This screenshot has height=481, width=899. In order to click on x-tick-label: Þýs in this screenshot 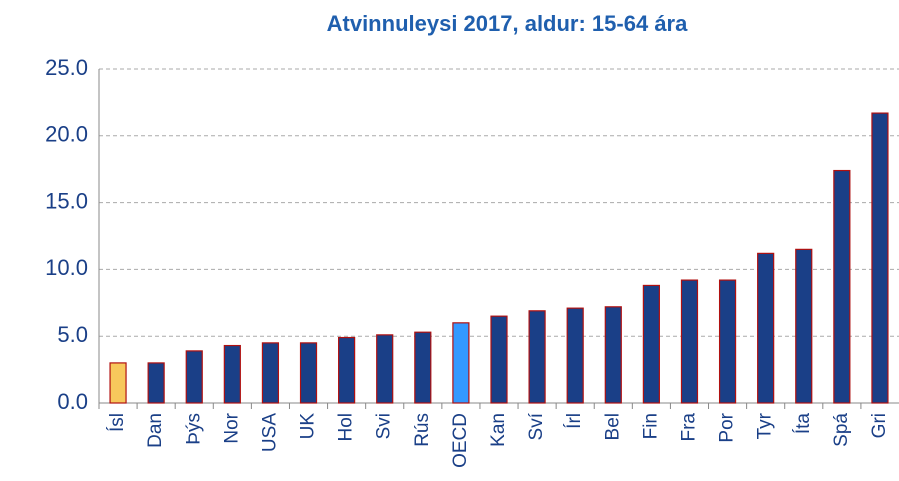, I will do `click(193, 429)`.